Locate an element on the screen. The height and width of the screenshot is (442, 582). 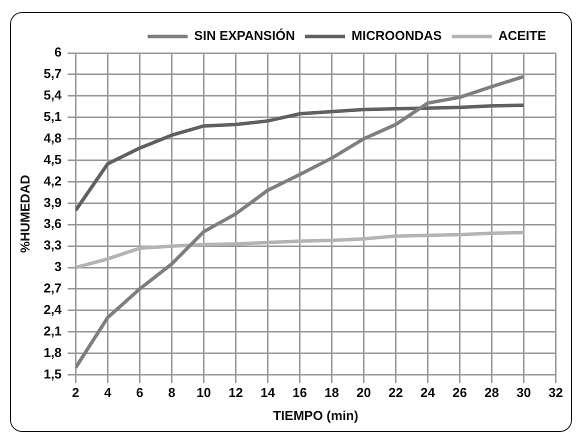
legend-label: SIN EXPANSIÓN is located at coordinates (245, 36).